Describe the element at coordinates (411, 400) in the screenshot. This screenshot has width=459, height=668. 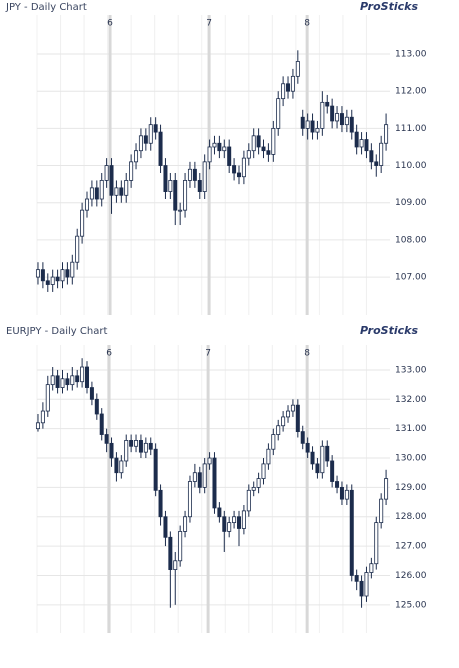
I see `y-tick-label: 132.00` at that location.